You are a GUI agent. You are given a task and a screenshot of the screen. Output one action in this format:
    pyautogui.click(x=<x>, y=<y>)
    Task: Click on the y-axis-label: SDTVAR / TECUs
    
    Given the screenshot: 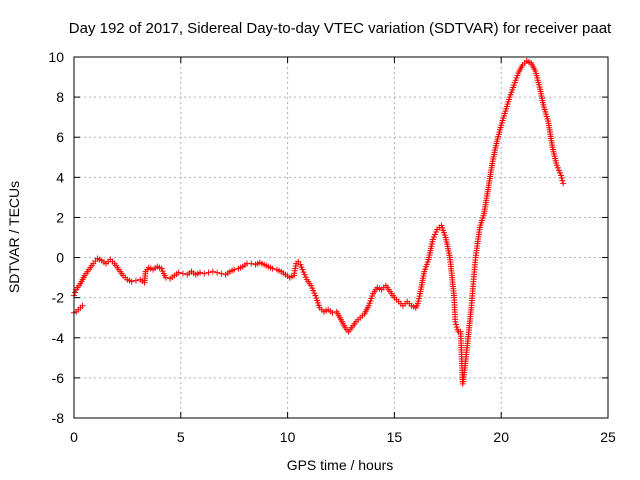 What is the action you would take?
    pyautogui.click(x=14, y=237)
    